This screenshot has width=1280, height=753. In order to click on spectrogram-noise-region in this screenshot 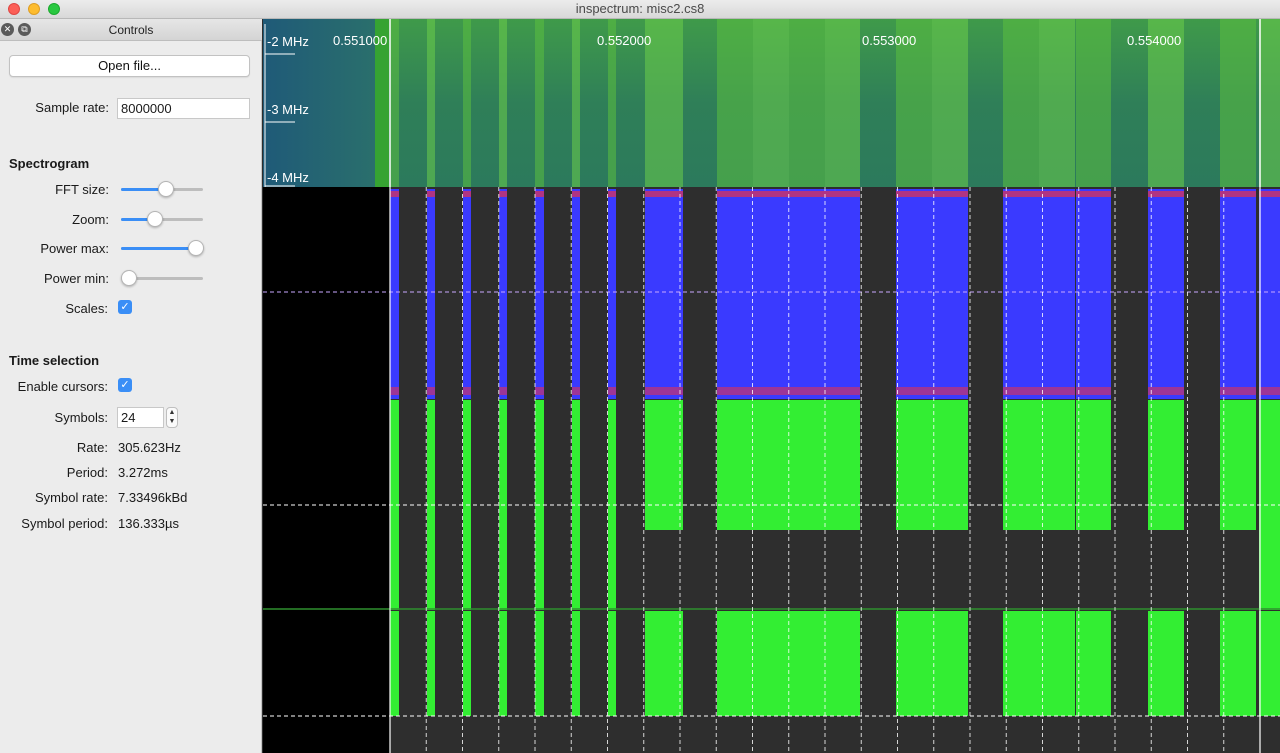, I will do `click(319, 103)`.